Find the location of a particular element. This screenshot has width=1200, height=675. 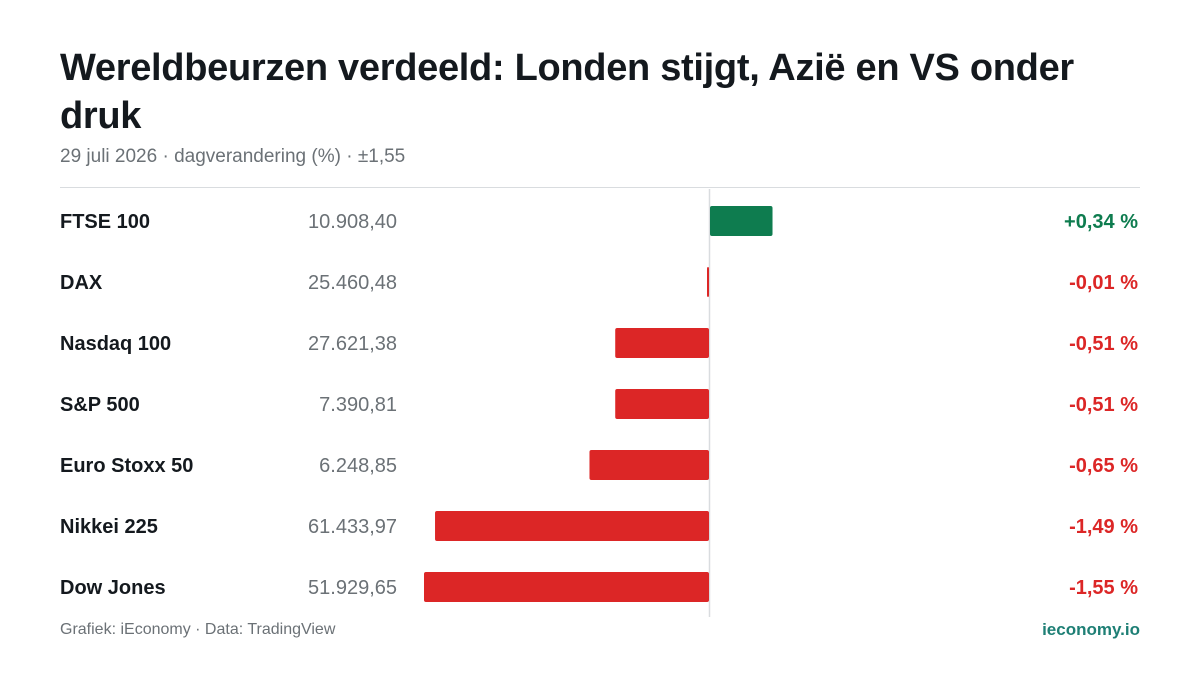

brand-link: ieconomy.io is located at coordinates (1091, 629).